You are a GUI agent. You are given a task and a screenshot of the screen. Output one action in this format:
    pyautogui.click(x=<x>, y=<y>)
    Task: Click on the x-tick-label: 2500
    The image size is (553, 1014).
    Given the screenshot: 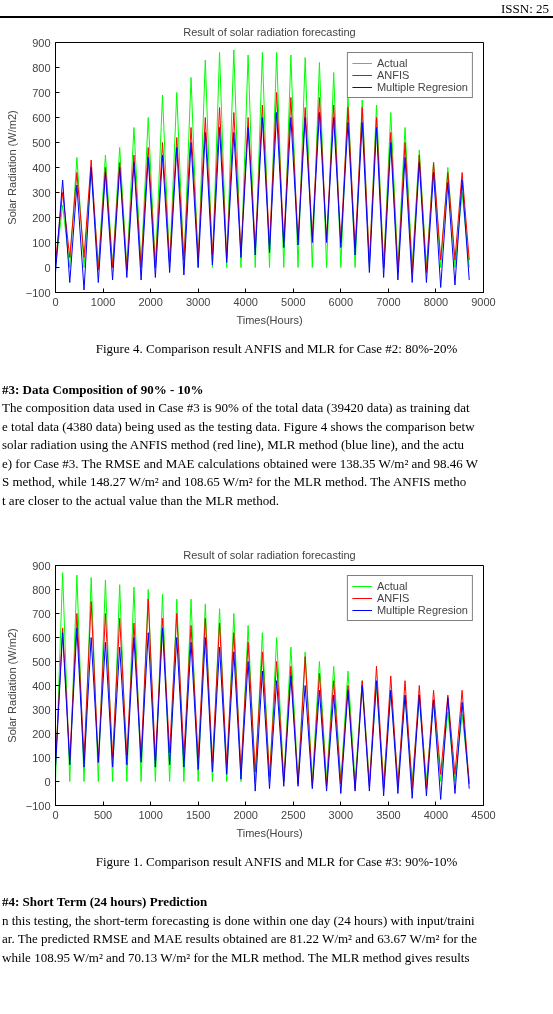 What is the action you would take?
    pyautogui.click(x=293, y=814)
    